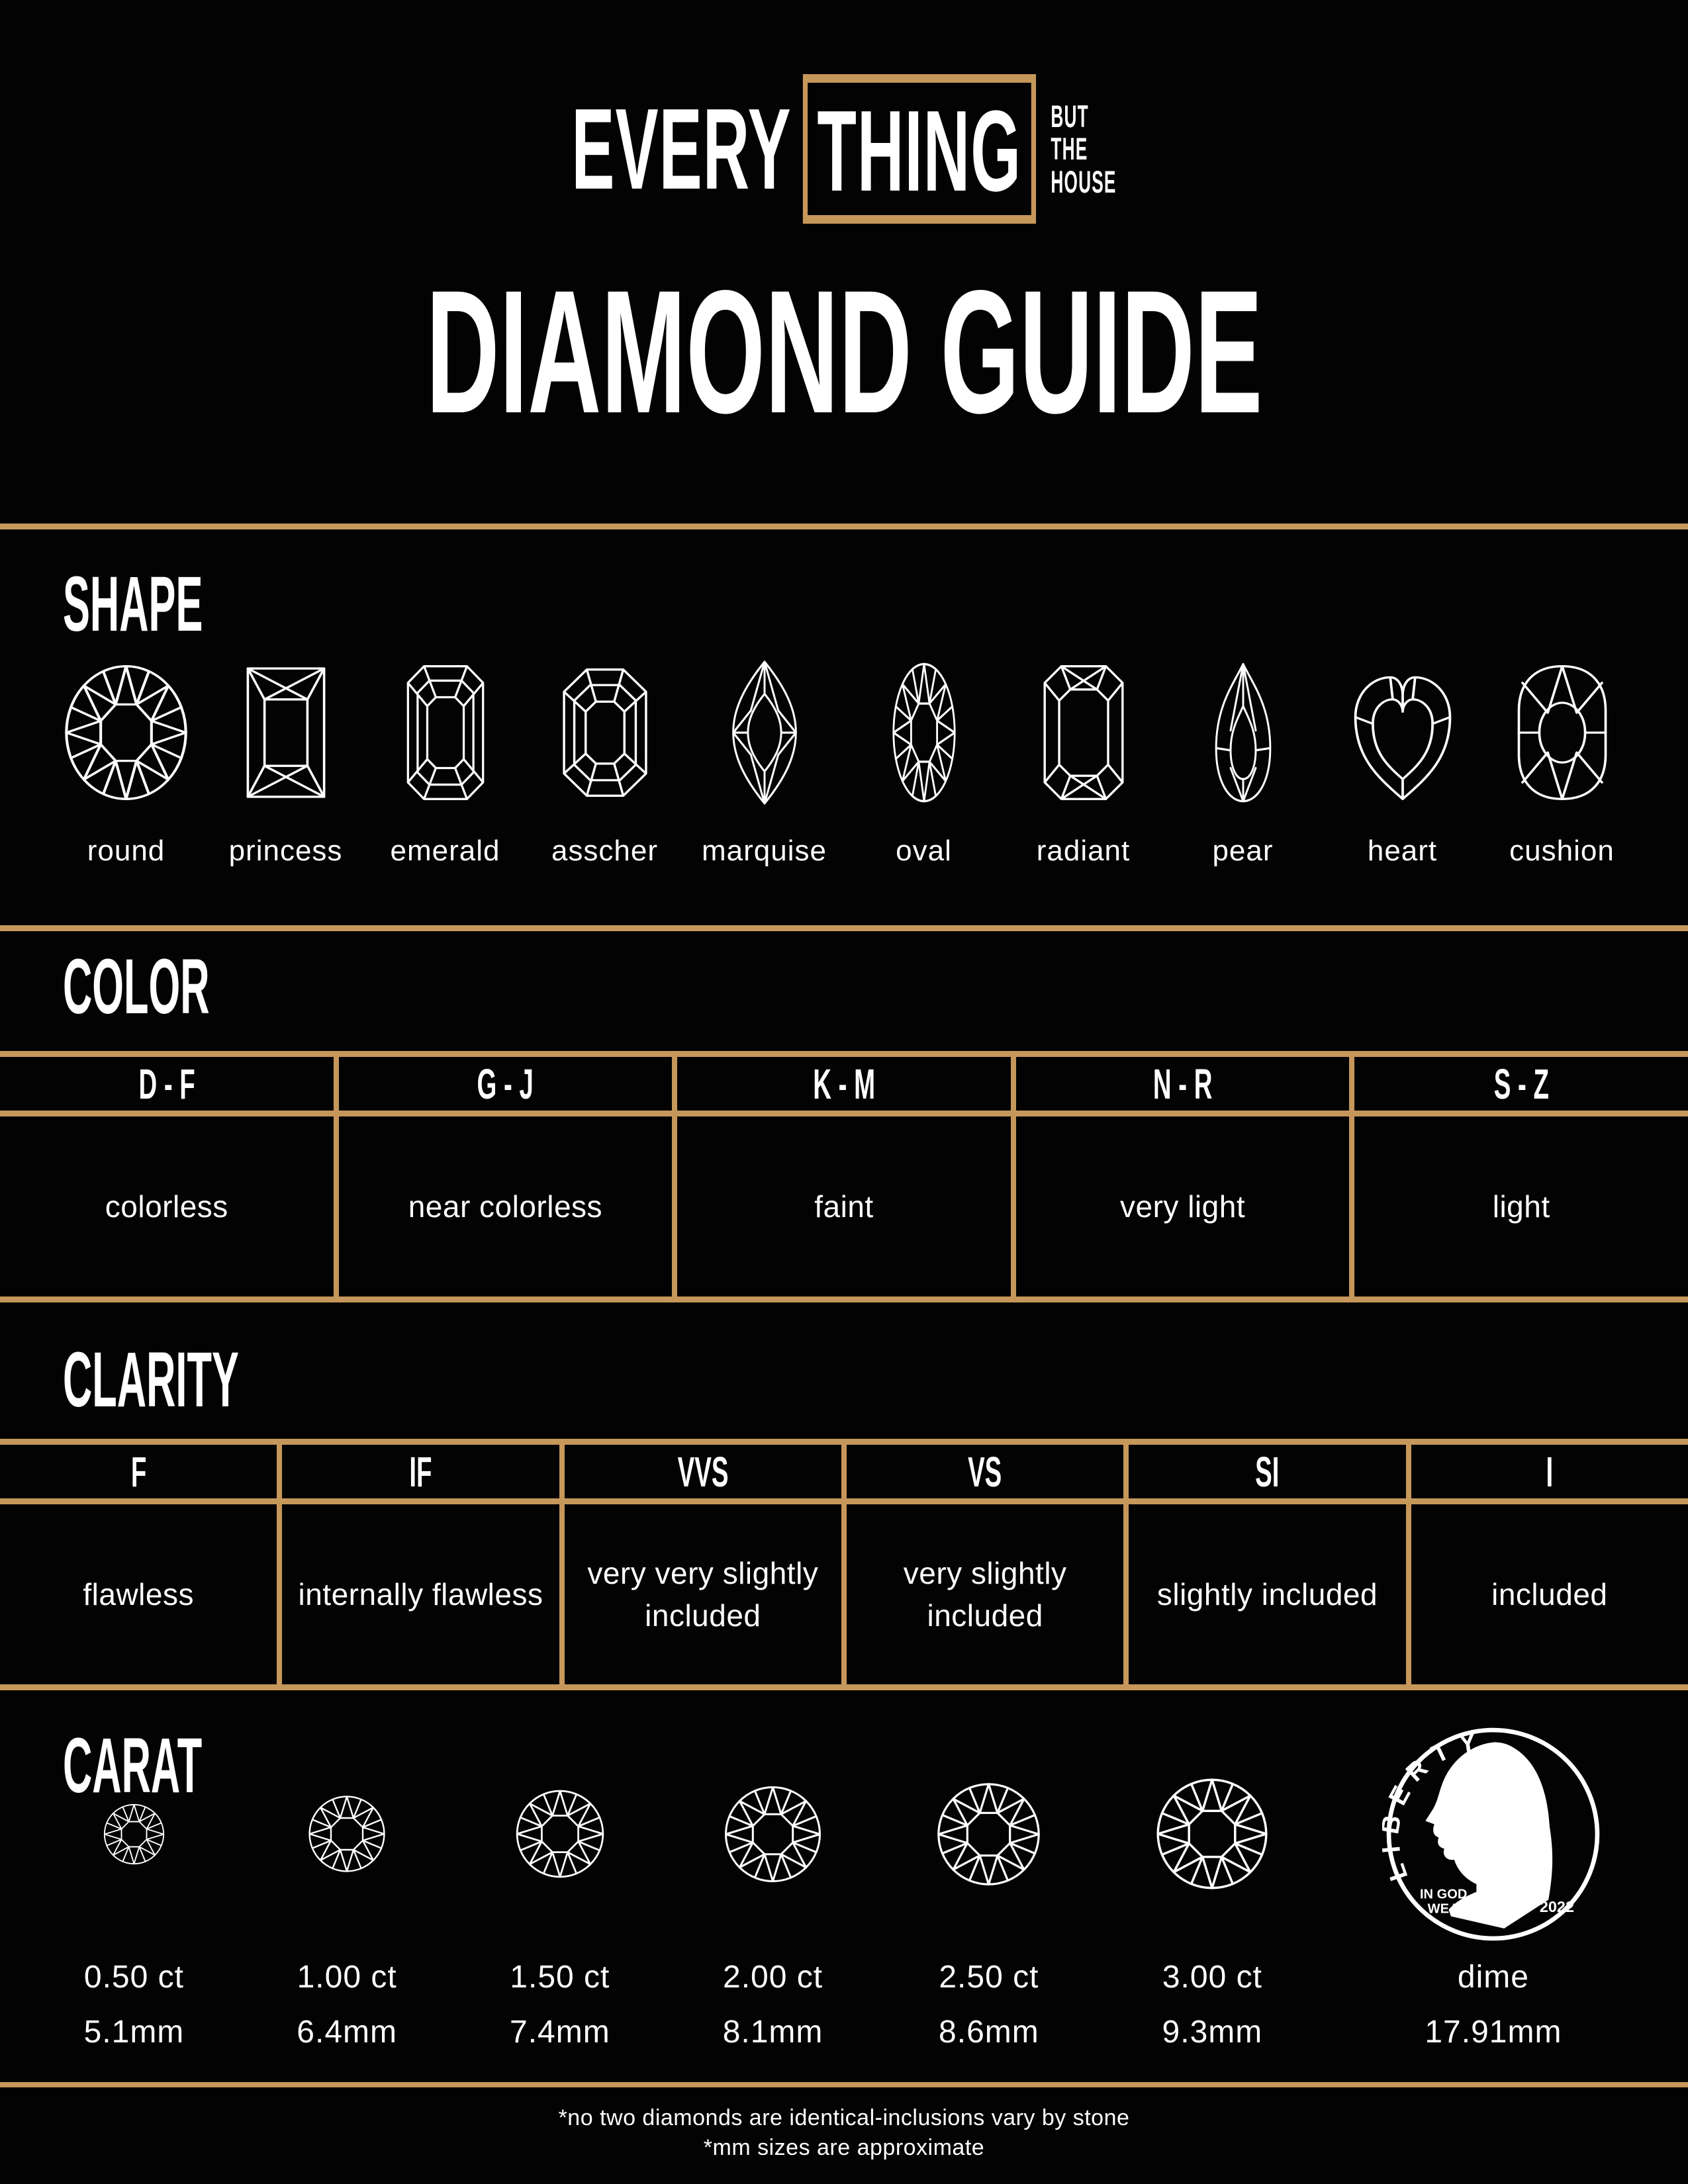 This screenshot has width=1688, height=2184. What do you see at coordinates (1243, 851) in the screenshot?
I see `shape-label: pear` at bounding box center [1243, 851].